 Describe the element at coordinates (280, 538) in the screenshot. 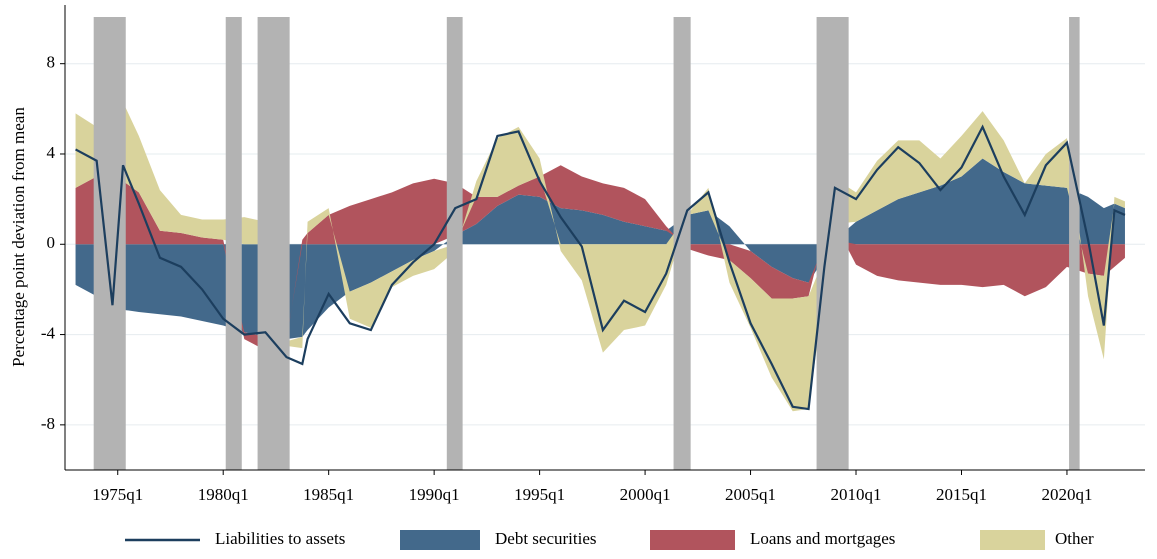

I see `legend-label: Liabilities to assets` at that location.